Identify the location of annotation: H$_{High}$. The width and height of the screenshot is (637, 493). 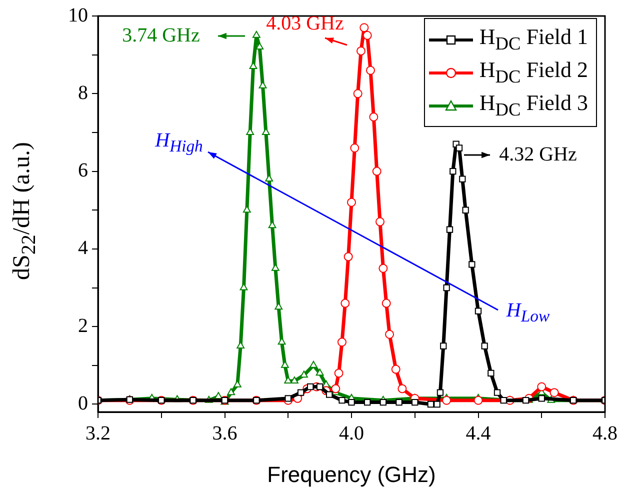
(179, 143).